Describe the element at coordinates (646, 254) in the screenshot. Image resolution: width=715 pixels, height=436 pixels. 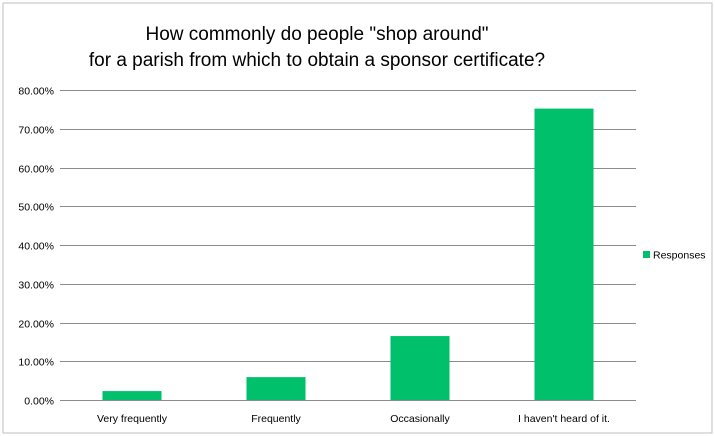
I see `legend-swatch` at that location.